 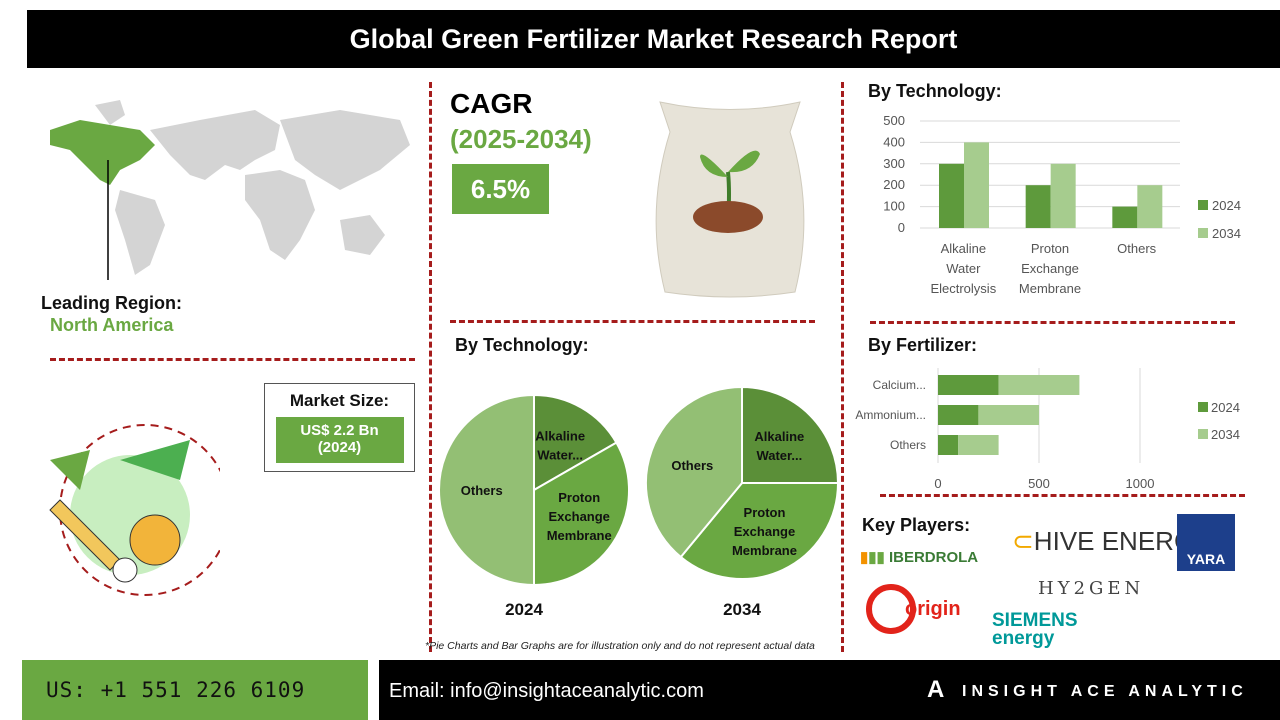 What do you see at coordinates (1035, 629) in the screenshot?
I see `siemens-energy-logo: SIEMENS energy` at bounding box center [1035, 629].